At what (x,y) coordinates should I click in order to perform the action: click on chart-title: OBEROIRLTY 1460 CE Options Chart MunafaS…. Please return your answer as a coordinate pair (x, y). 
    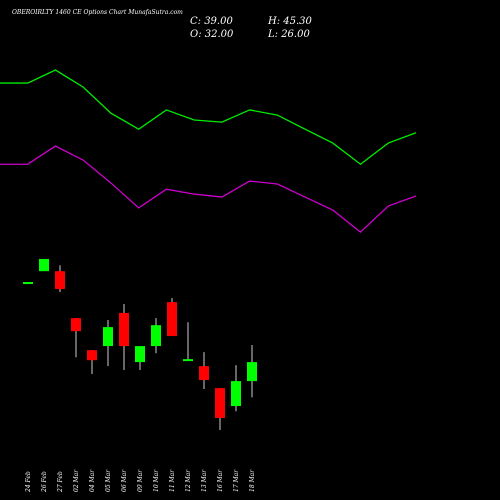
    Looking at the image, I should click on (97, 12).